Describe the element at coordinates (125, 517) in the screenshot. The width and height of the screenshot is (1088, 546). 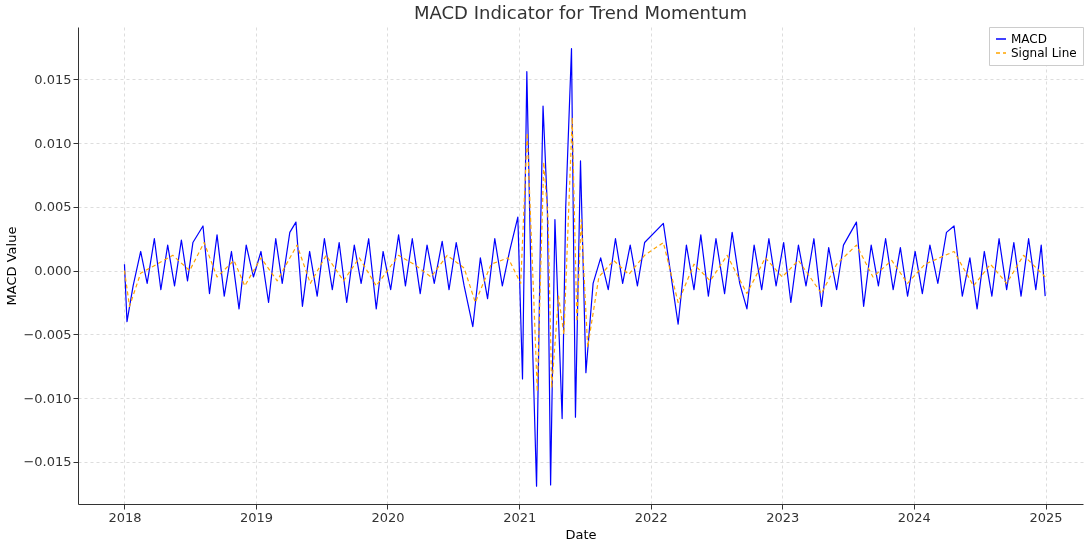
I see `x-tick-label: 2018` at that location.